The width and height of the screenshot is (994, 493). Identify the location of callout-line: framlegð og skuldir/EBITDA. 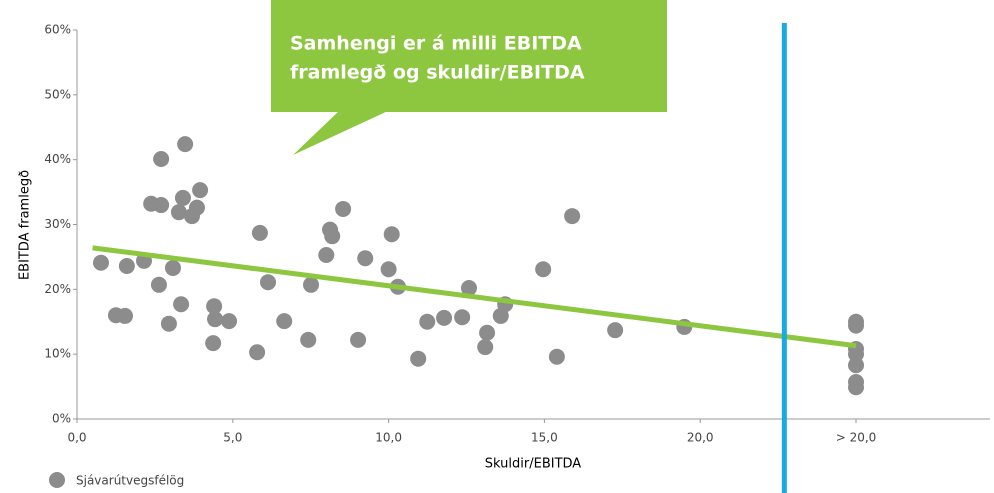
(437, 73).